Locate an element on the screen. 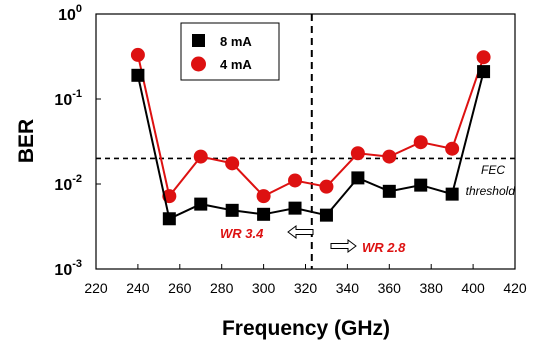 Image resolution: width=541 pixels, height=350 pixels. x-tick-label: 320 is located at coordinates (306, 288).